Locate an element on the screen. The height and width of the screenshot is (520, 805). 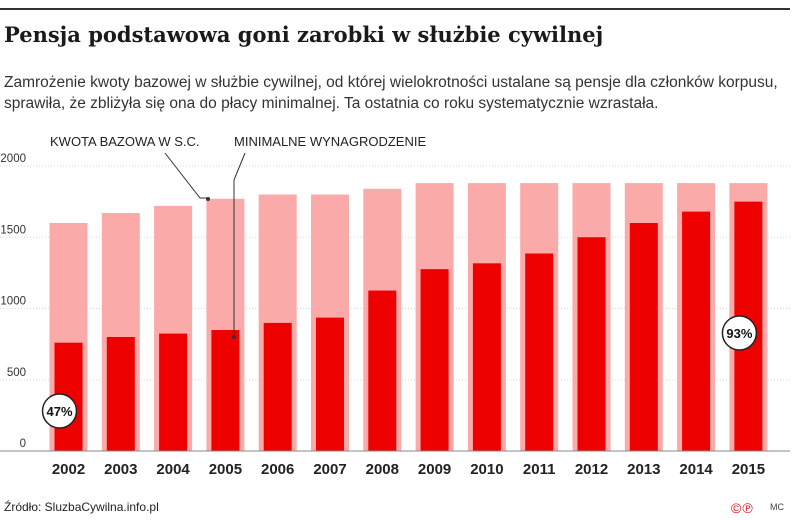
top-rule is located at coordinates (395, 9).